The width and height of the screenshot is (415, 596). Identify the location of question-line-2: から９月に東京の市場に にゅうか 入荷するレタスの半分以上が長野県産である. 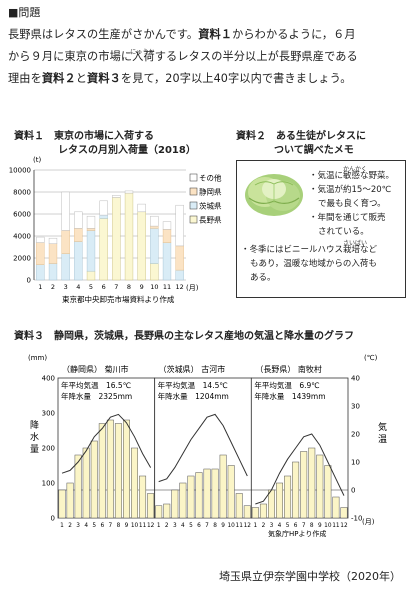
(183, 56).